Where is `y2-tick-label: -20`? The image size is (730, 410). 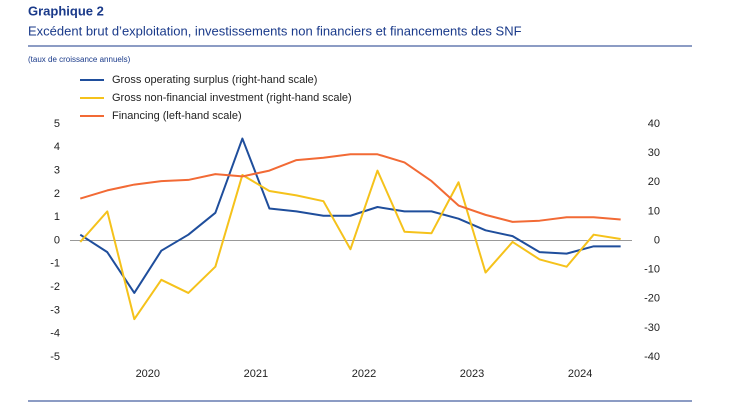
y2-tick-label: -20 is located at coordinates (652, 299).